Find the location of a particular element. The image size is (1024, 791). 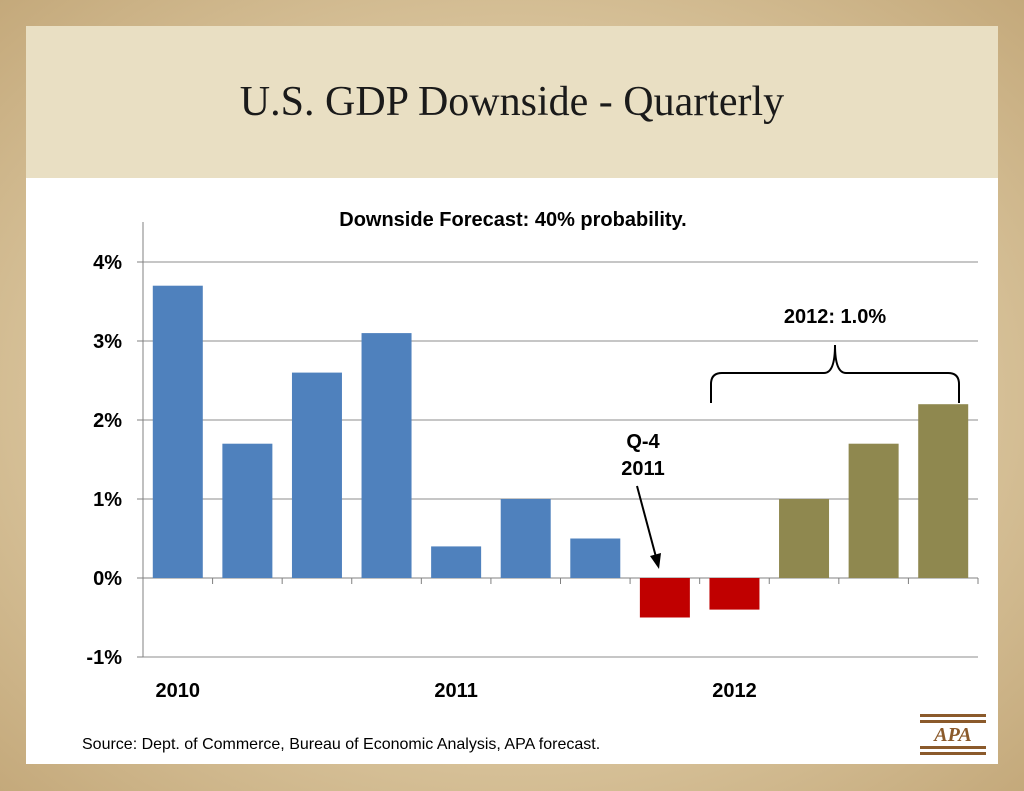

bracket-label: 2012: 1.0% is located at coordinates (835, 317).